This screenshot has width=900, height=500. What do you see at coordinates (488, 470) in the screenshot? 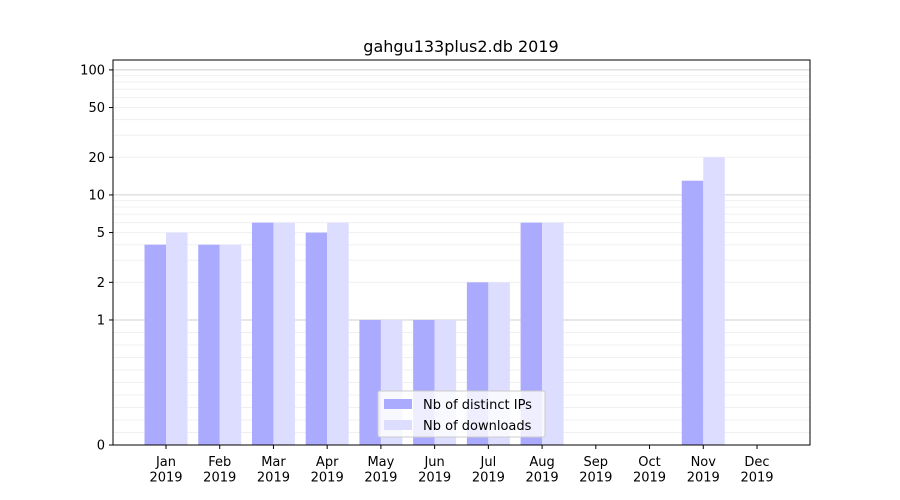
I see `x-tick-label: Jul 2019` at bounding box center [488, 470].